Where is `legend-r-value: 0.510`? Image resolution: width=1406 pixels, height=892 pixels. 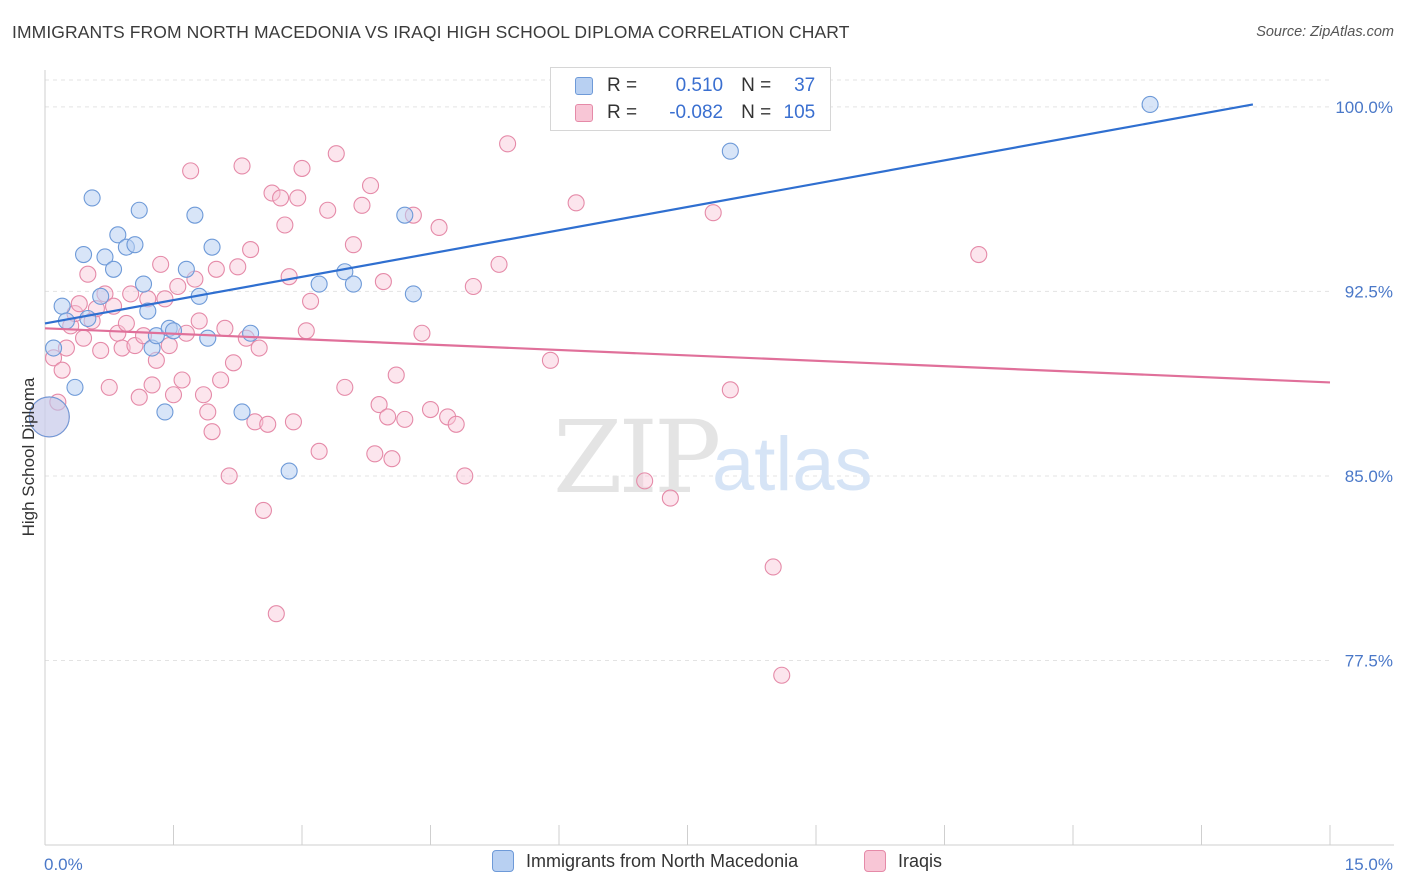
legend-r-value: 0.510 is located at coordinates (699, 85).